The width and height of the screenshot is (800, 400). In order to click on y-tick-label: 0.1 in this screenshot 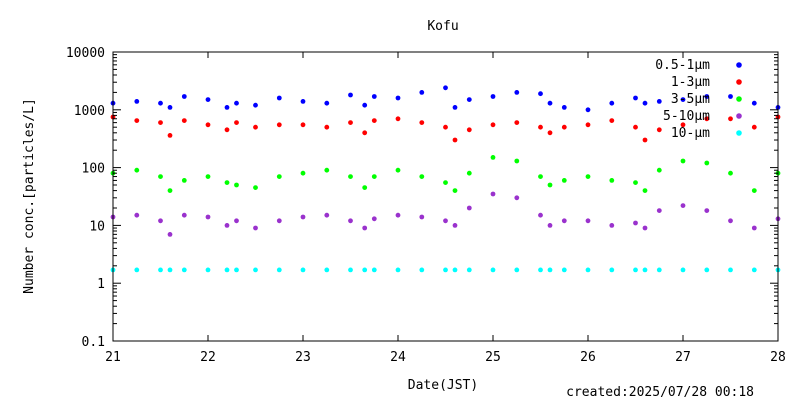, I will do `click(93, 342)`.